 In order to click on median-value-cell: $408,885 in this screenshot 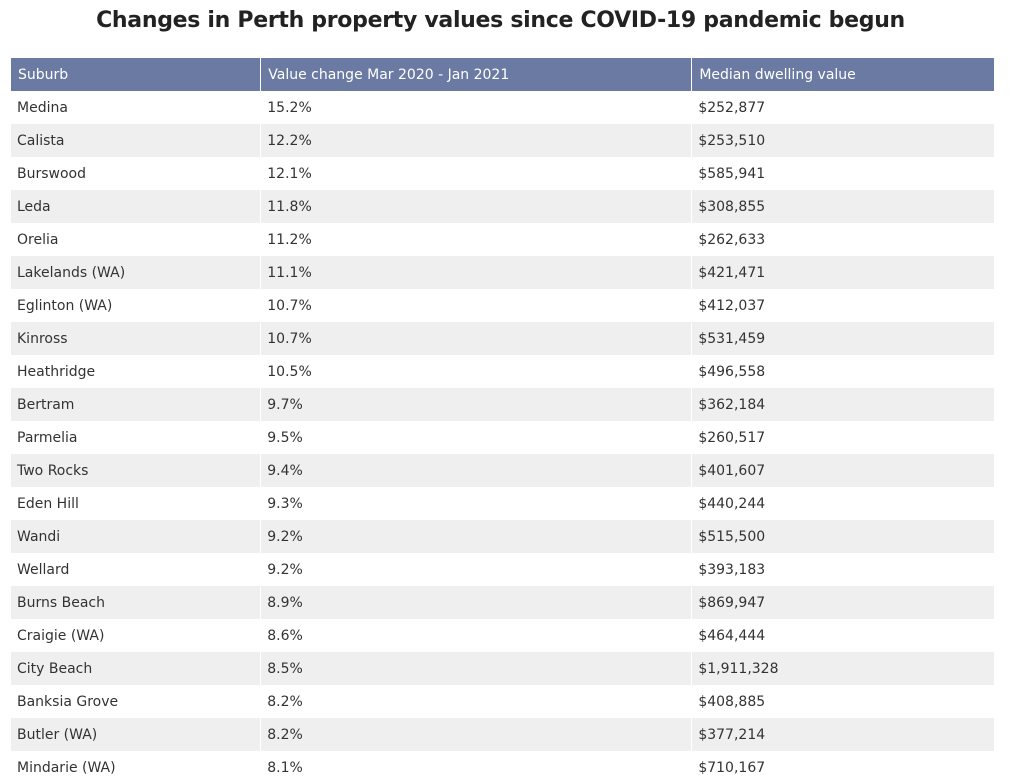, I will do `click(842, 701)`.